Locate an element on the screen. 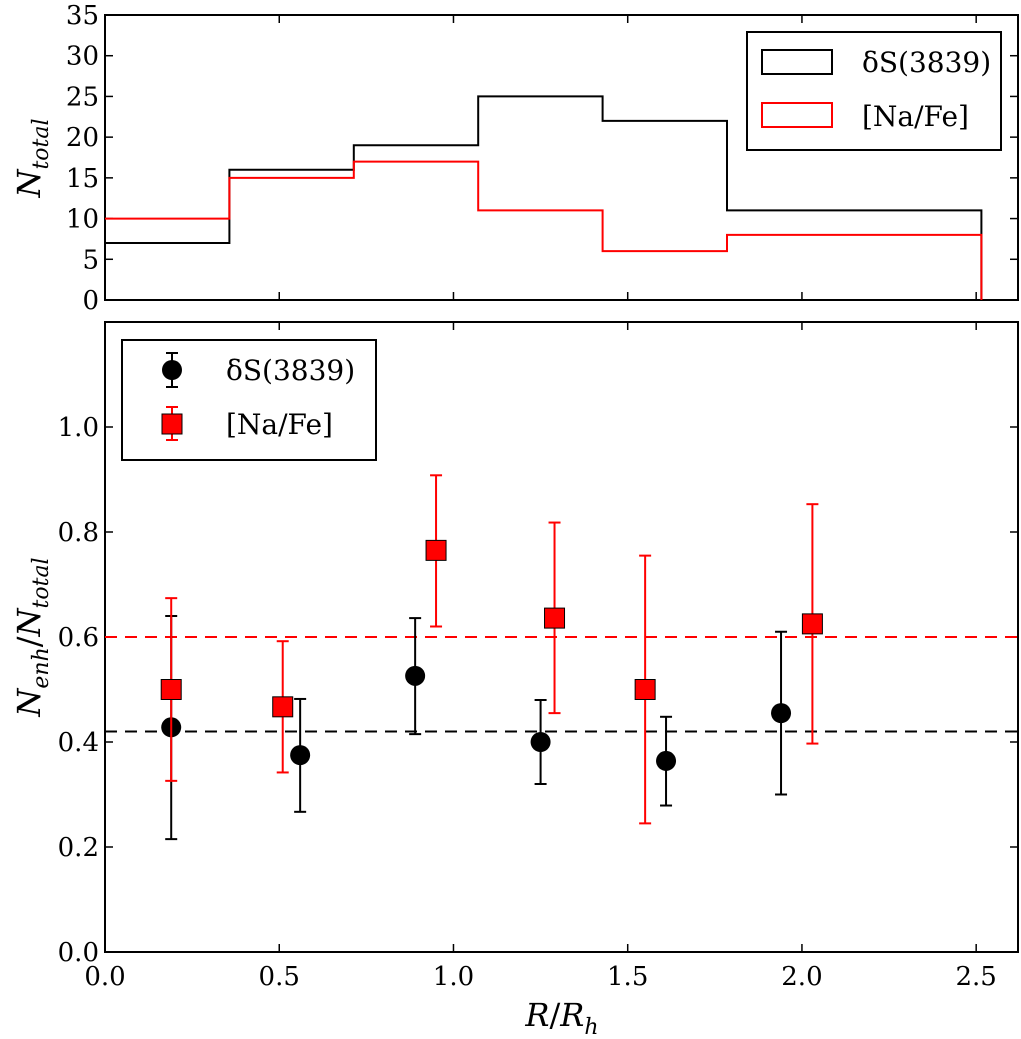 This screenshot has height=1039, width=1021. bottom-y-tick-label: 0.4 is located at coordinates (78, 743).